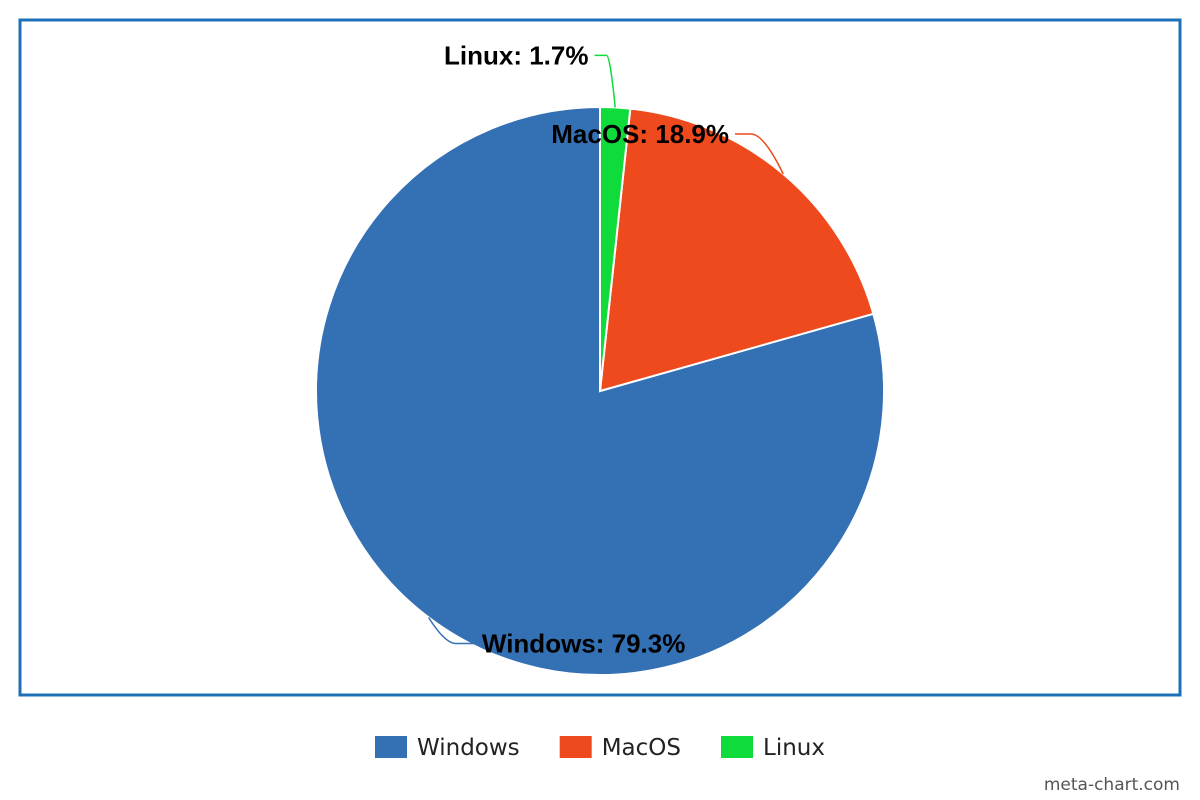 This screenshot has width=1200, height=800. What do you see at coordinates (641, 748) in the screenshot?
I see `legend-label-macos: MacOS` at bounding box center [641, 748].